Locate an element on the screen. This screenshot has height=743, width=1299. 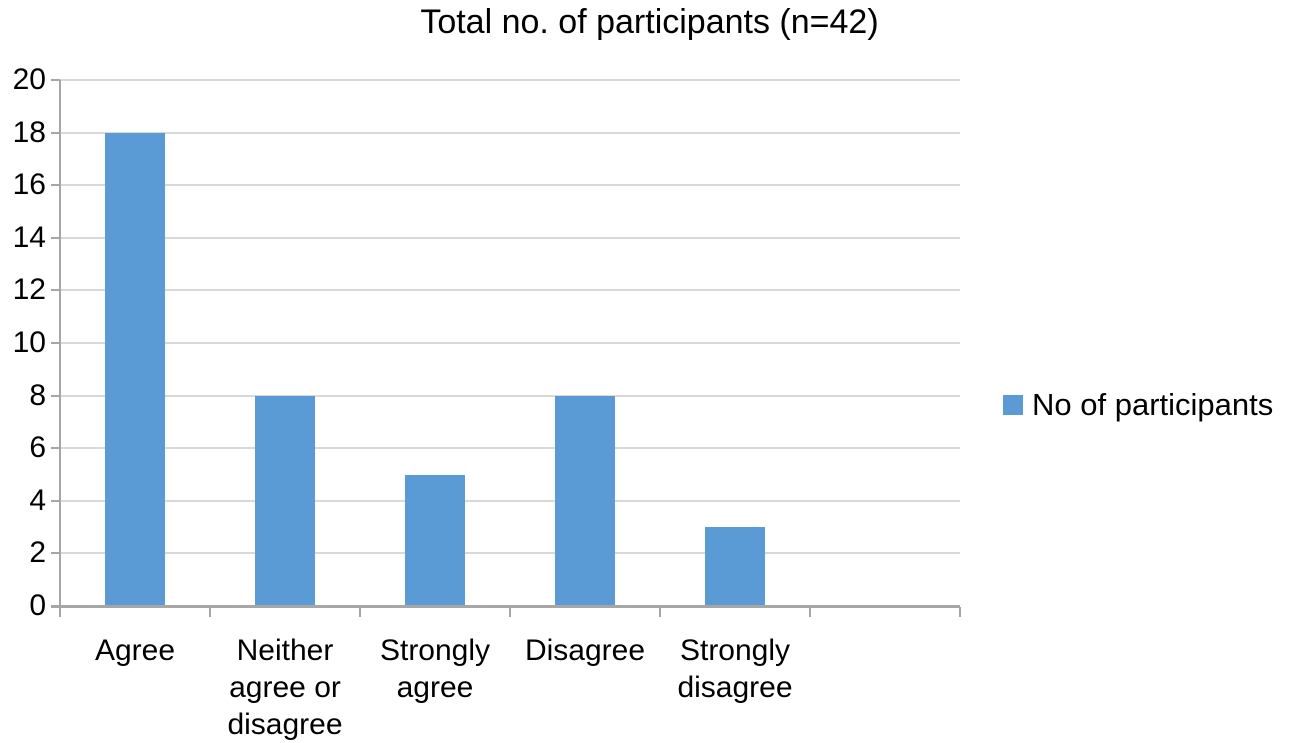
y-tick-label: 10 is located at coordinates (29, 342).